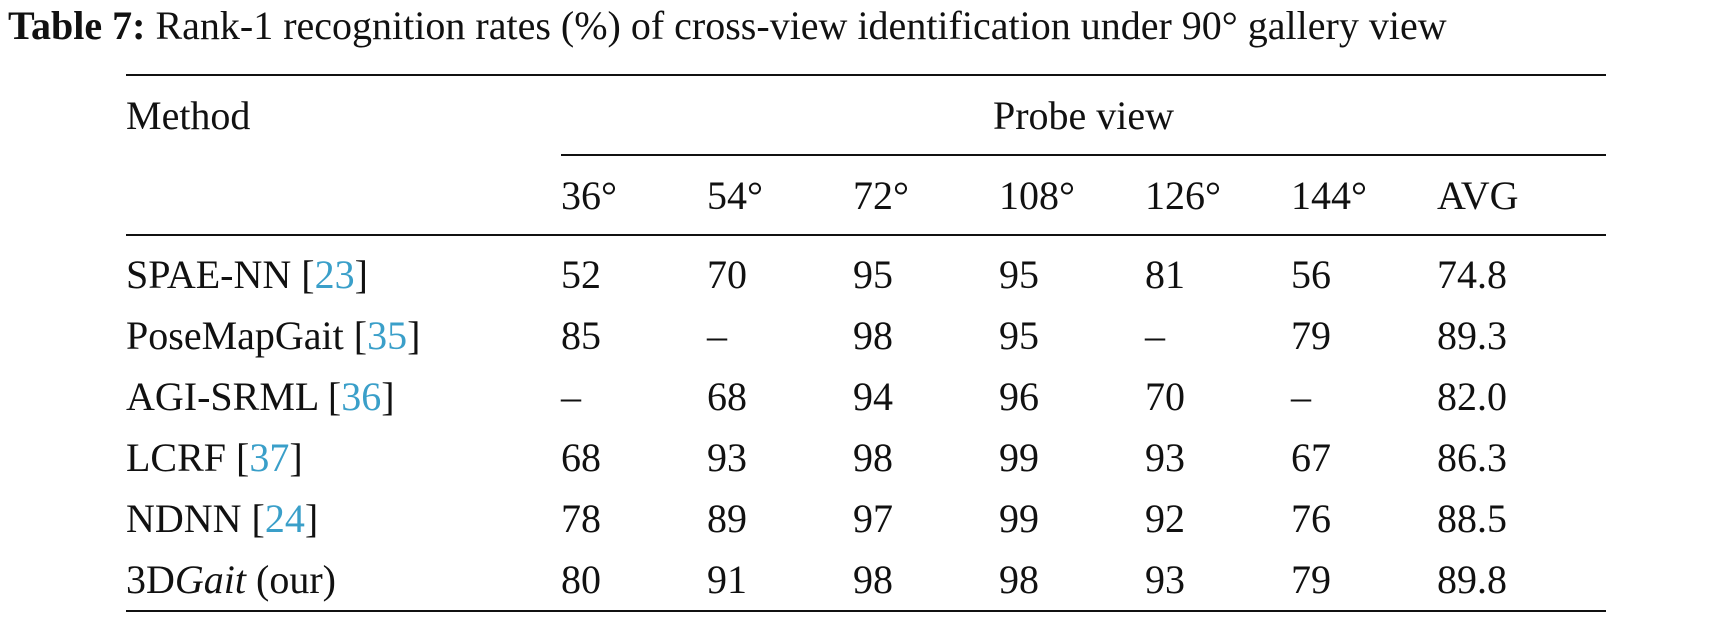  I want to click on table-cell: 89.8, so click(1472, 579).